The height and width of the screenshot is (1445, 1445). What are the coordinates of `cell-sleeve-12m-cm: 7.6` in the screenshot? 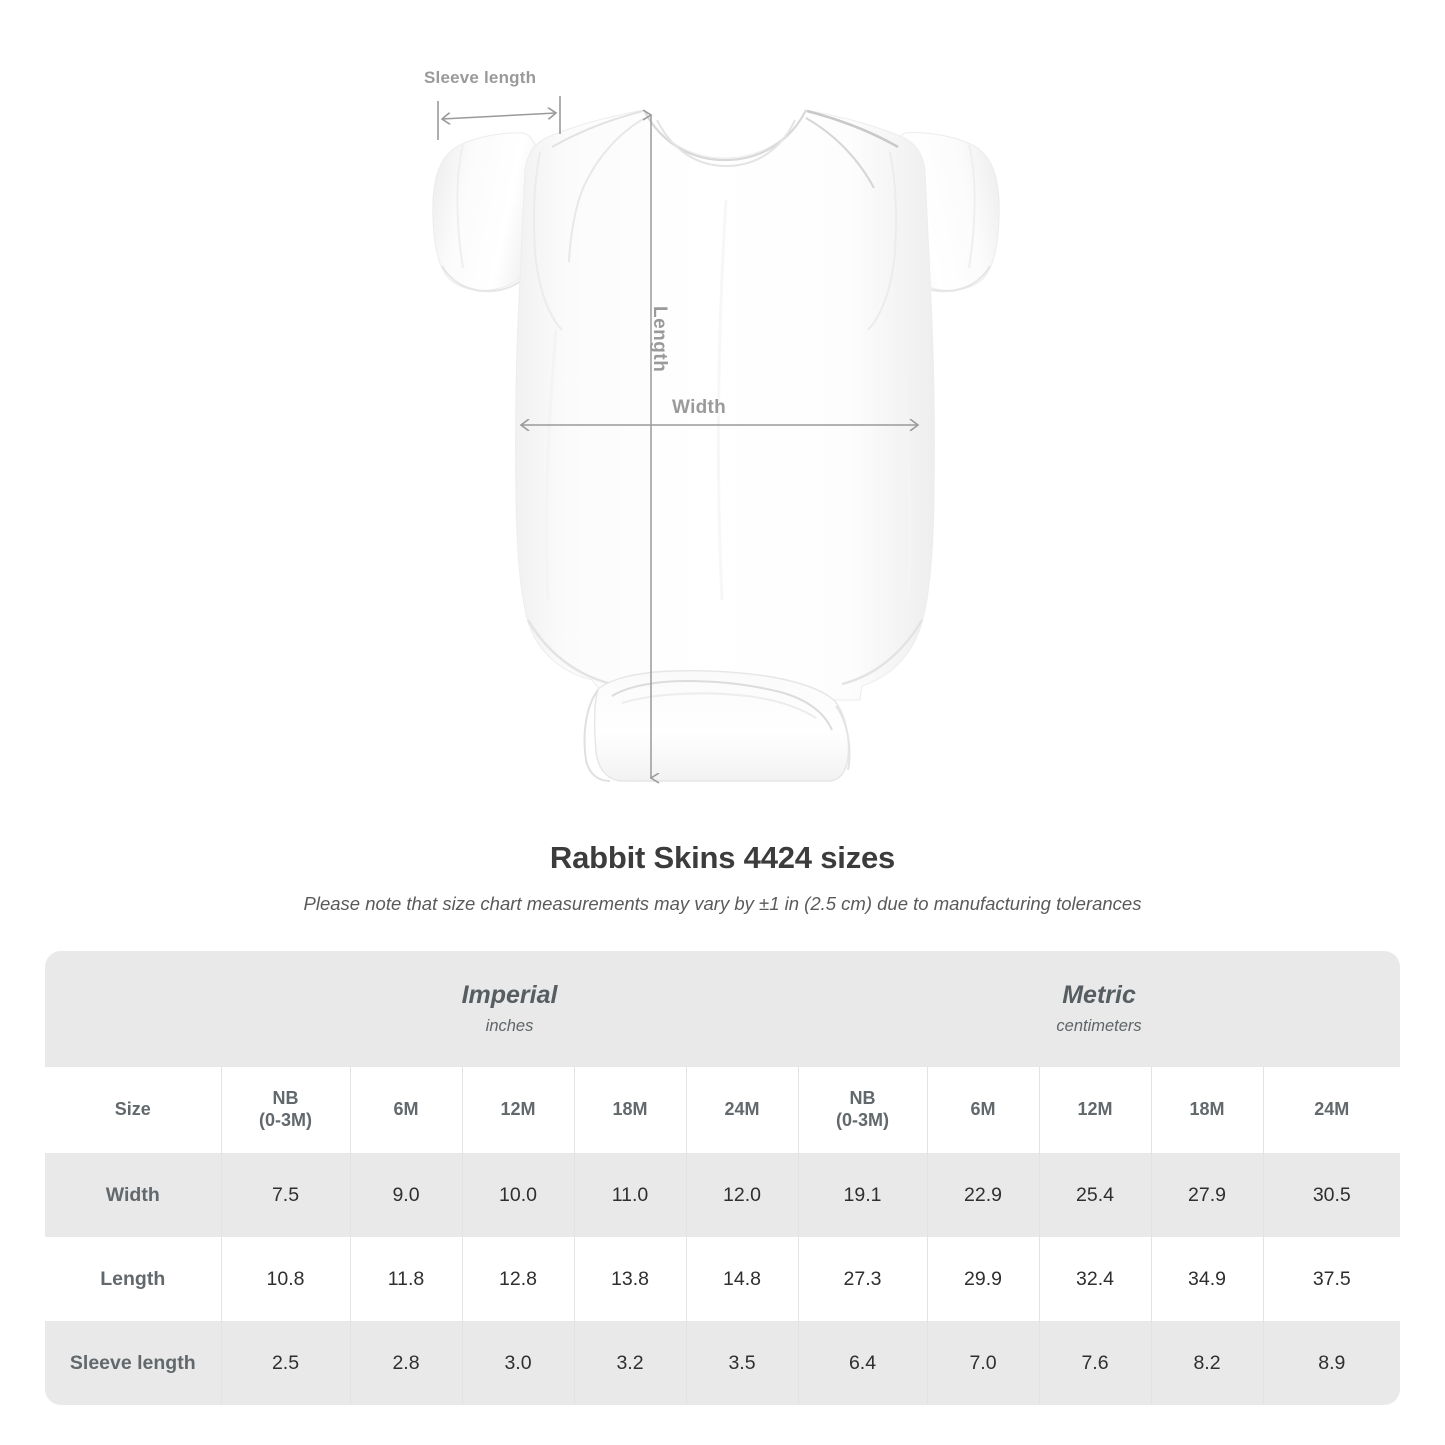 It's located at (1095, 1363).